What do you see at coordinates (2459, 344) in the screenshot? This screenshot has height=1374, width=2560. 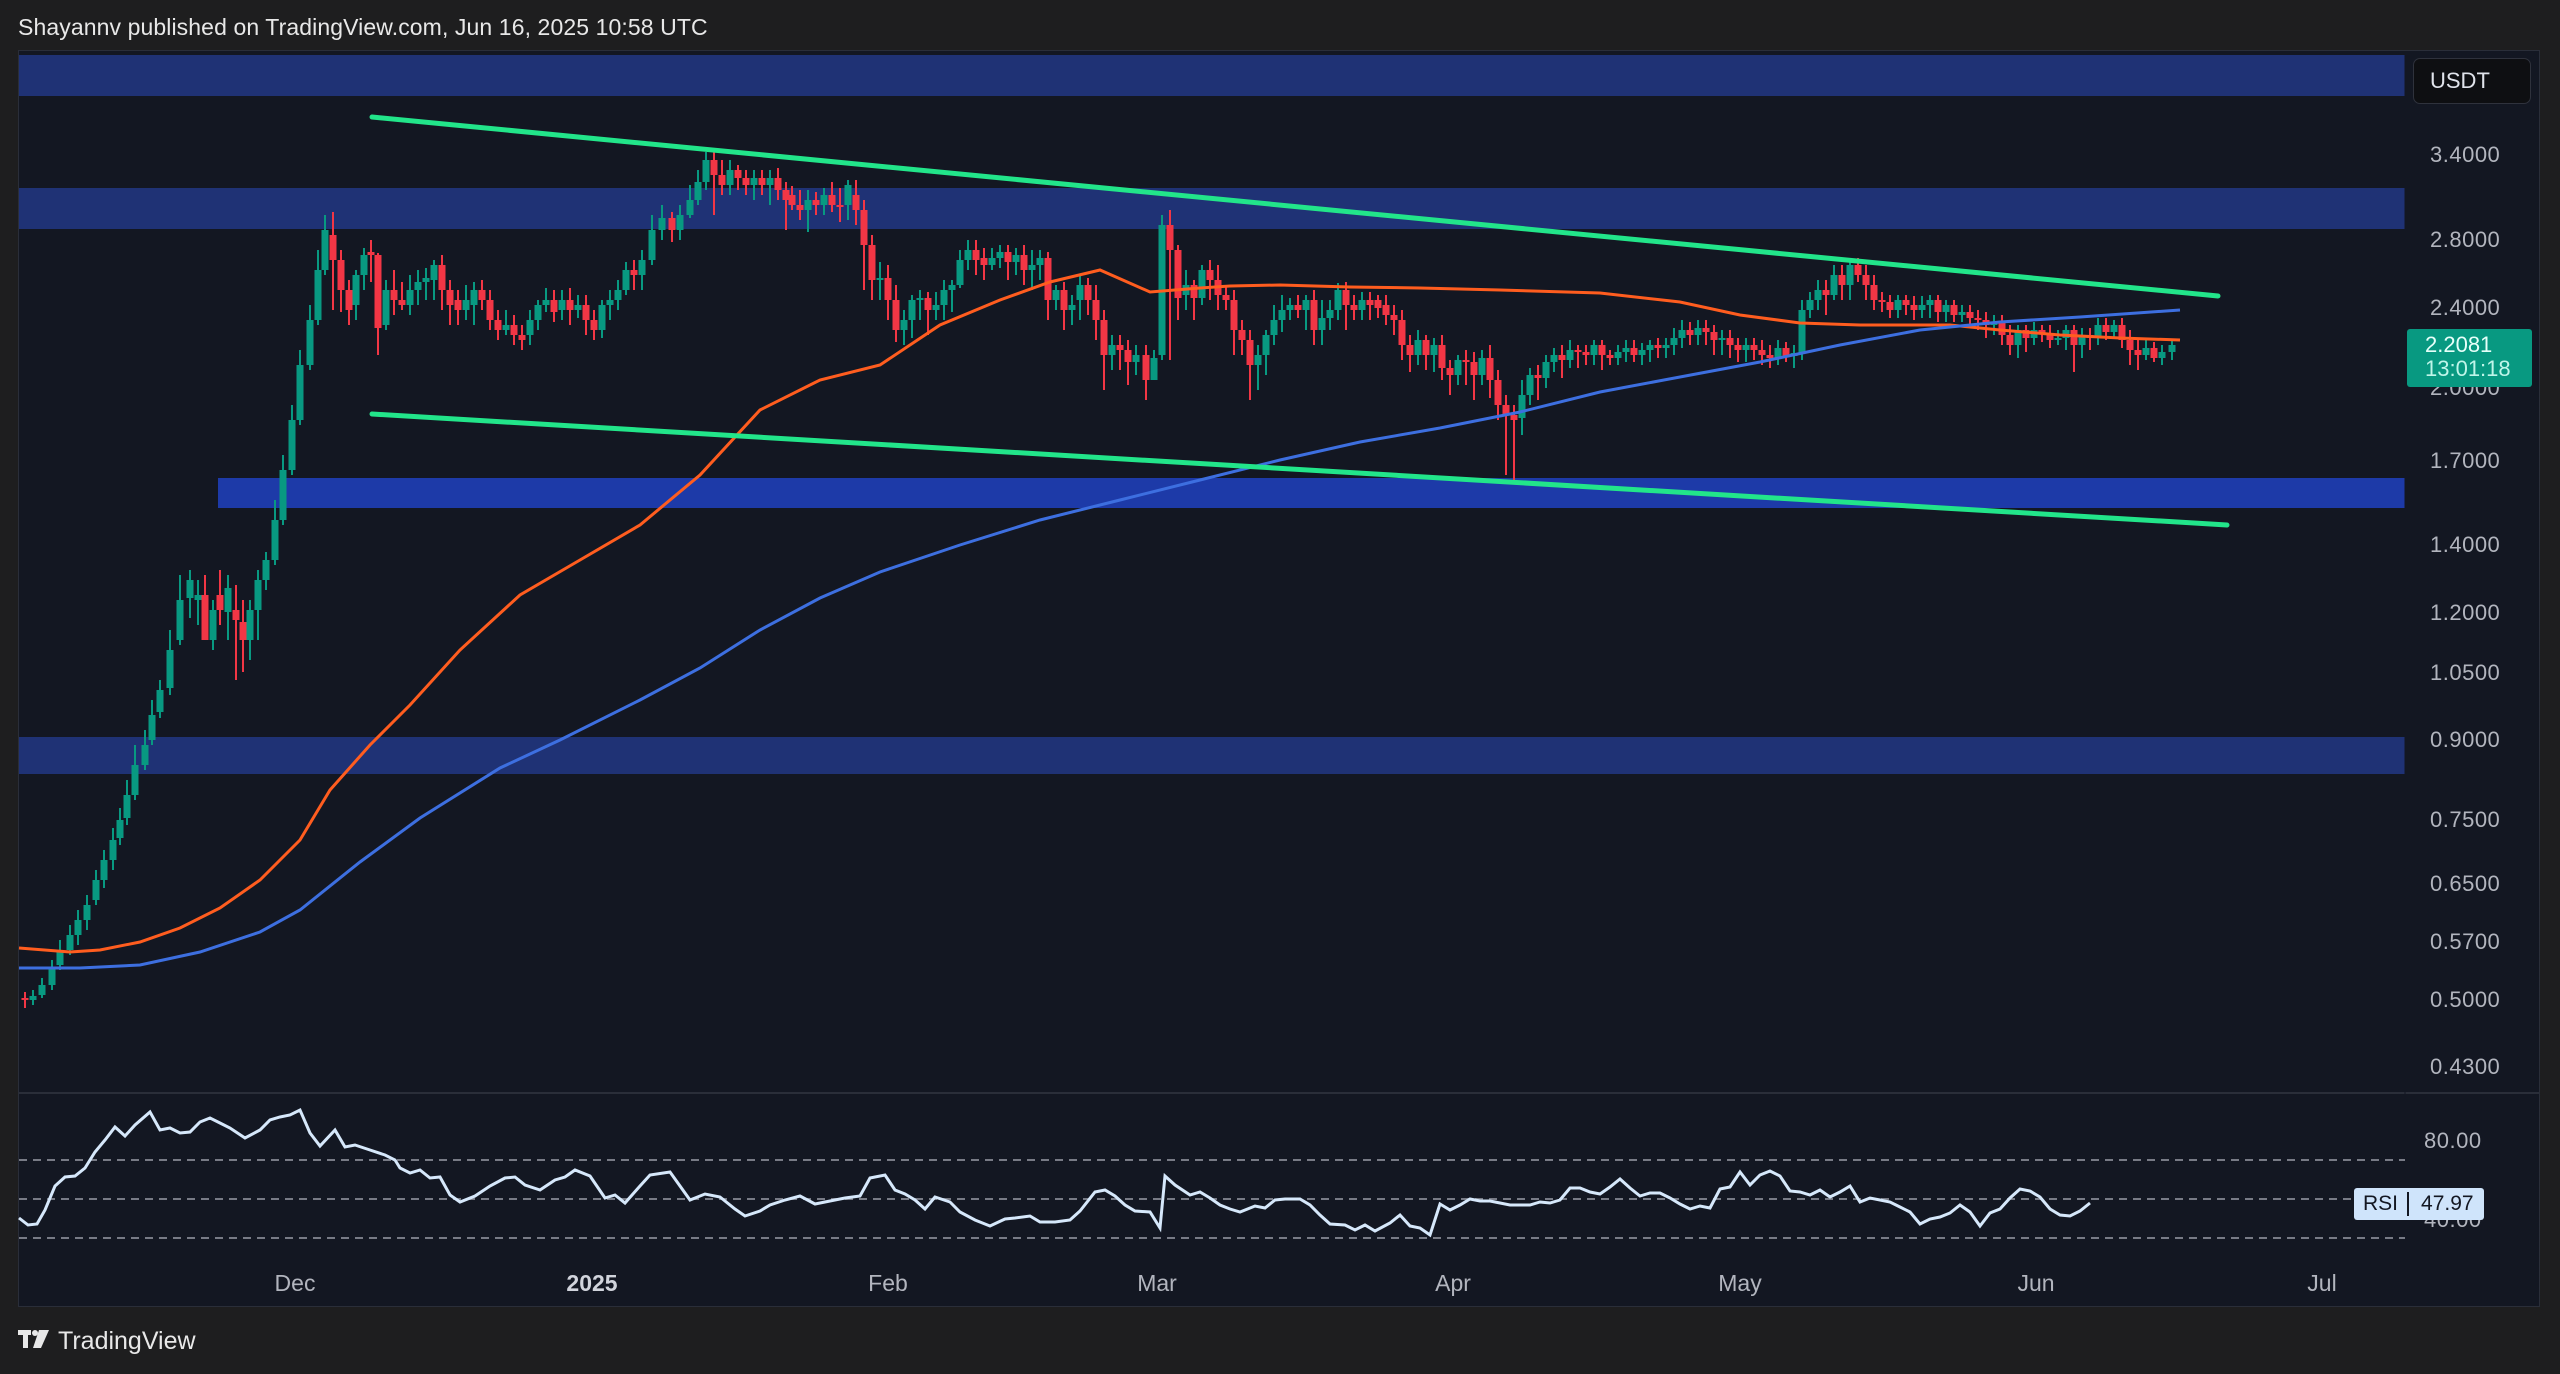 I see `last-price-value: 2.2081` at bounding box center [2459, 344].